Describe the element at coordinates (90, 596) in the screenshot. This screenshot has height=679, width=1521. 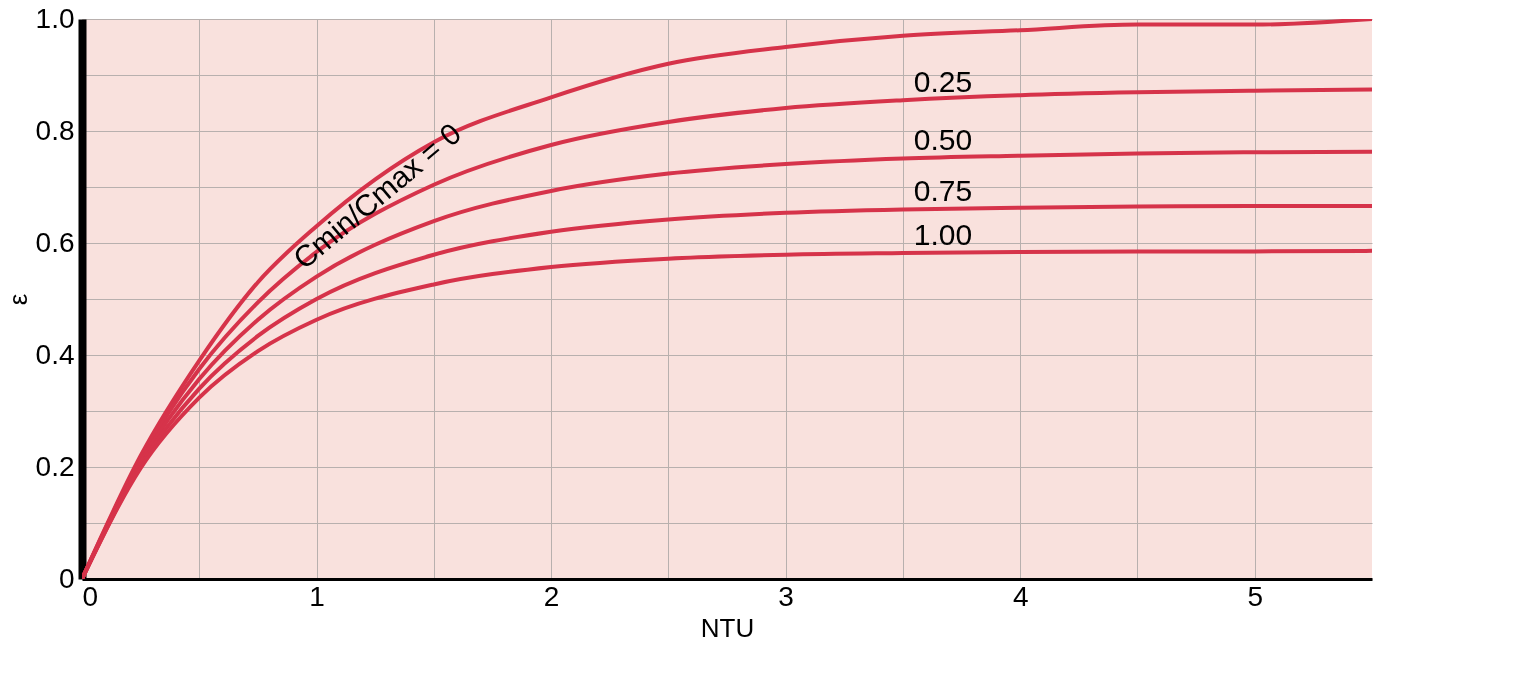
I see `x-tick-label: 0` at that location.